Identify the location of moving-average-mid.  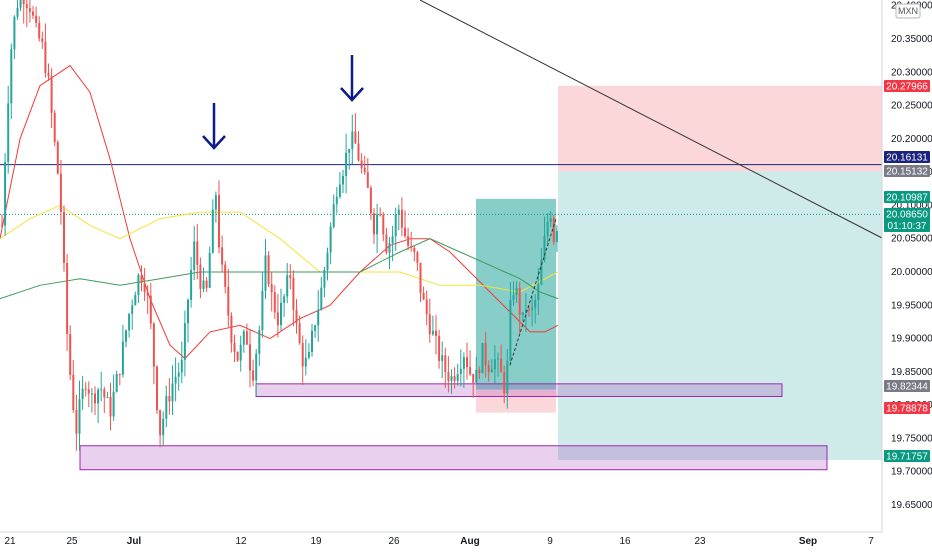
(279, 248).